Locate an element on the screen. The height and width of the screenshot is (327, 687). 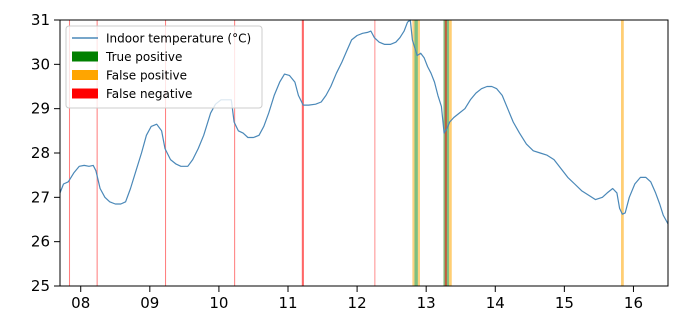
x-tick-label: 11 is located at coordinates (287, 303).